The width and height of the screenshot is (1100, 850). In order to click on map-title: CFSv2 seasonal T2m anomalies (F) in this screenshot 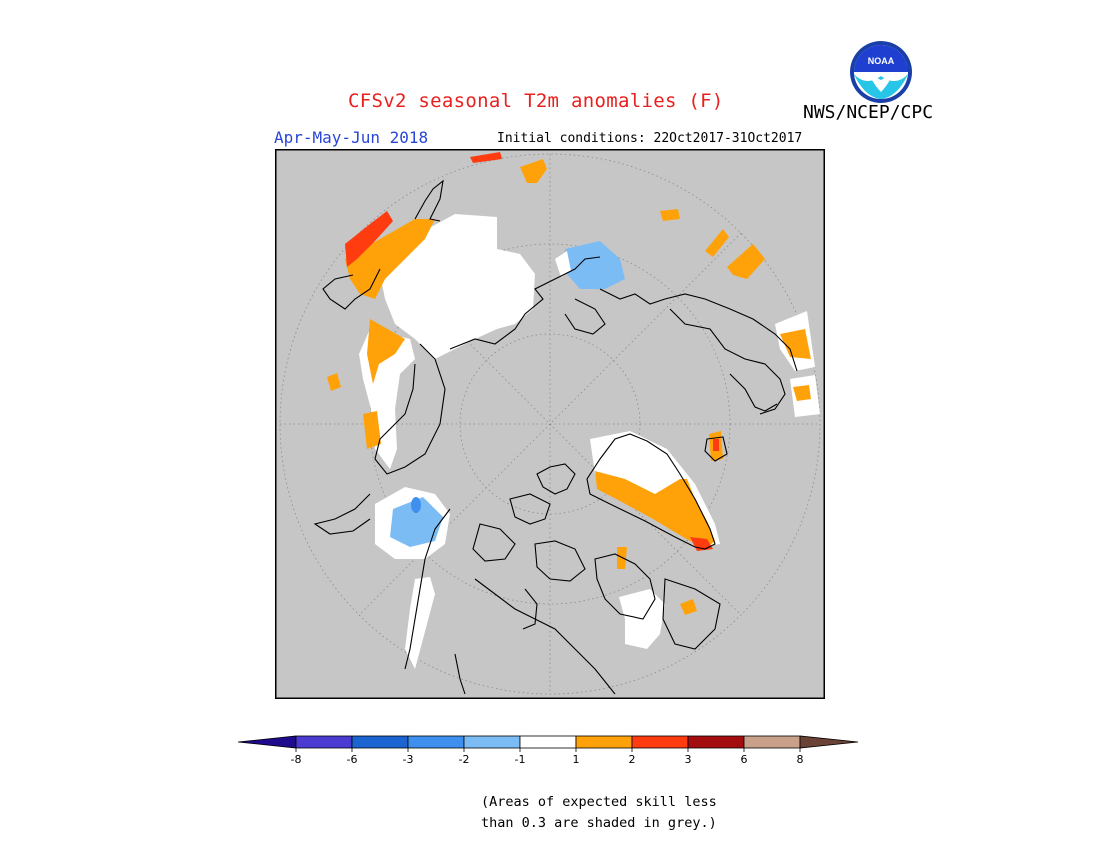, I will do `click(536, 101)`.